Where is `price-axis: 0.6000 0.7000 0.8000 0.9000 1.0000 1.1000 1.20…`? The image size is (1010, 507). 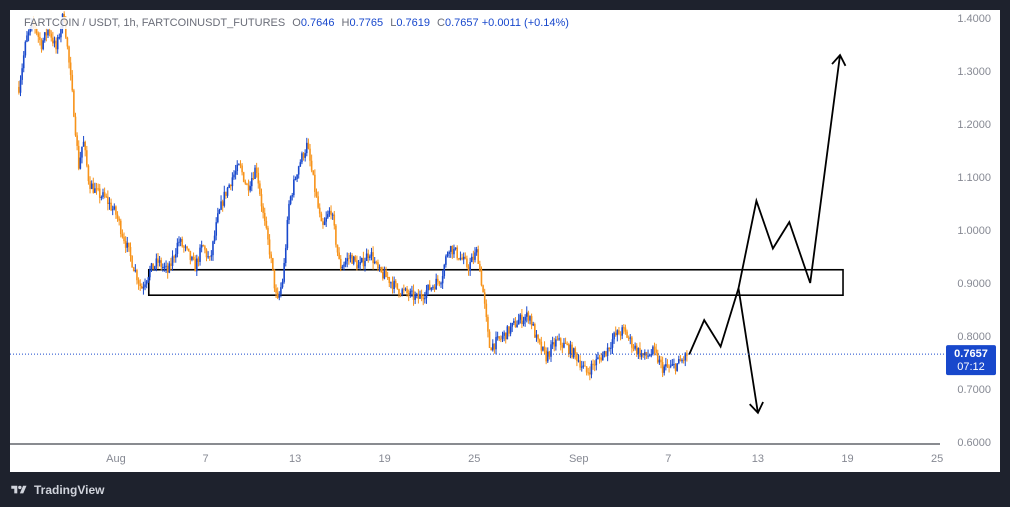 price-axis: 0.6000 0.7000 0.8000 0.9000 1.0000 1.1000 1.20… is located at coordinates (974, 231).